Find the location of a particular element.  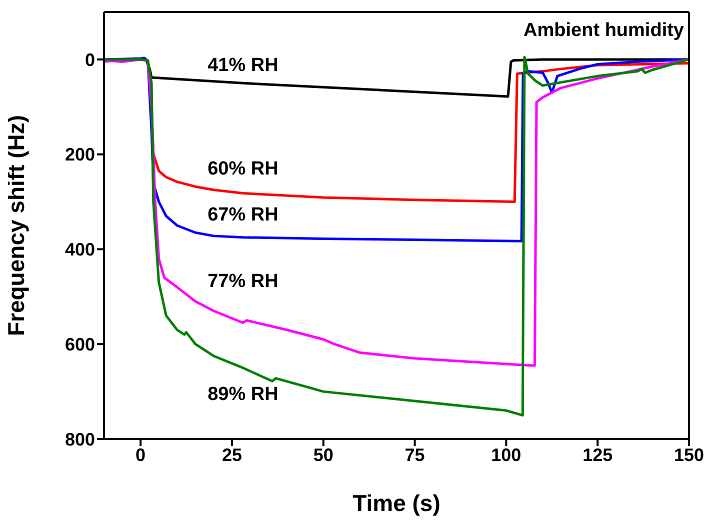

y-tick-label: 400 is located at coordinates (79, 250).